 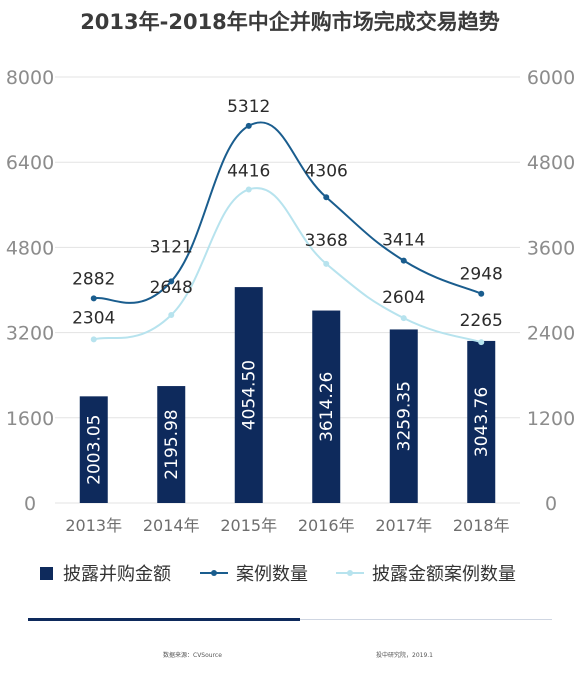 What do you see at coordinates (30, 334) in the screenshot?
I see `left-tick-label: 3200` at bounding box center [30, 334].